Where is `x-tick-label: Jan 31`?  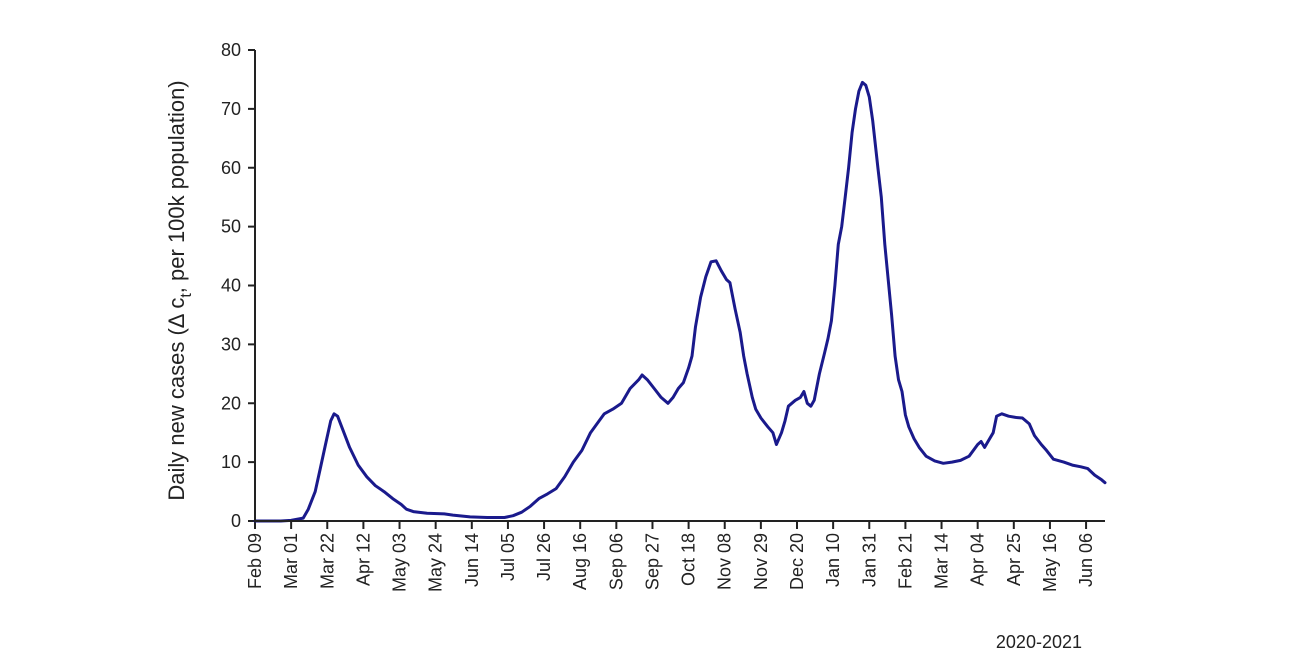 x-tick-label: Jan 31 is located at coordinates (869, 560).